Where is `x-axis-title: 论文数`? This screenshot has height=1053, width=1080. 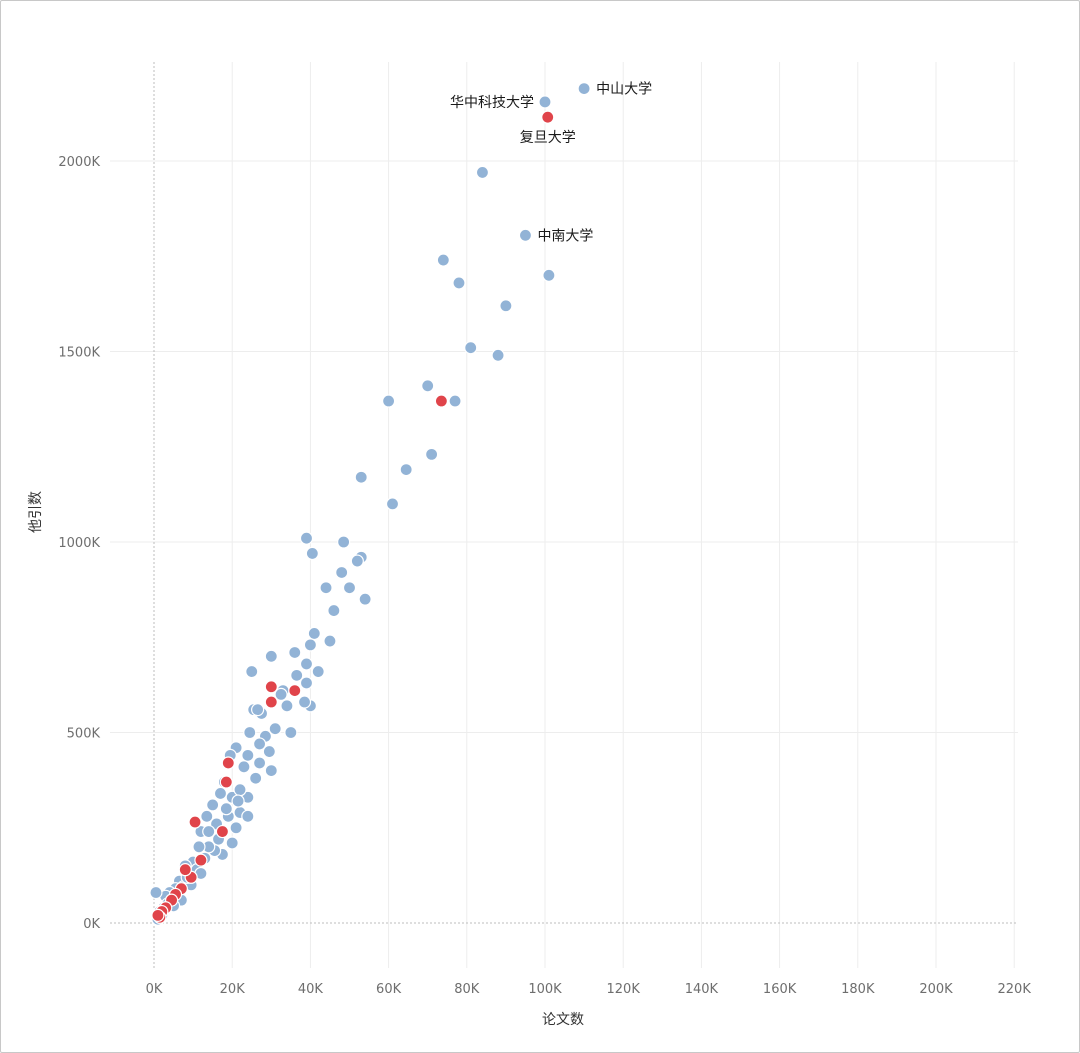
x-axis-title: 论文数 is located at coordinates (563, 1020).